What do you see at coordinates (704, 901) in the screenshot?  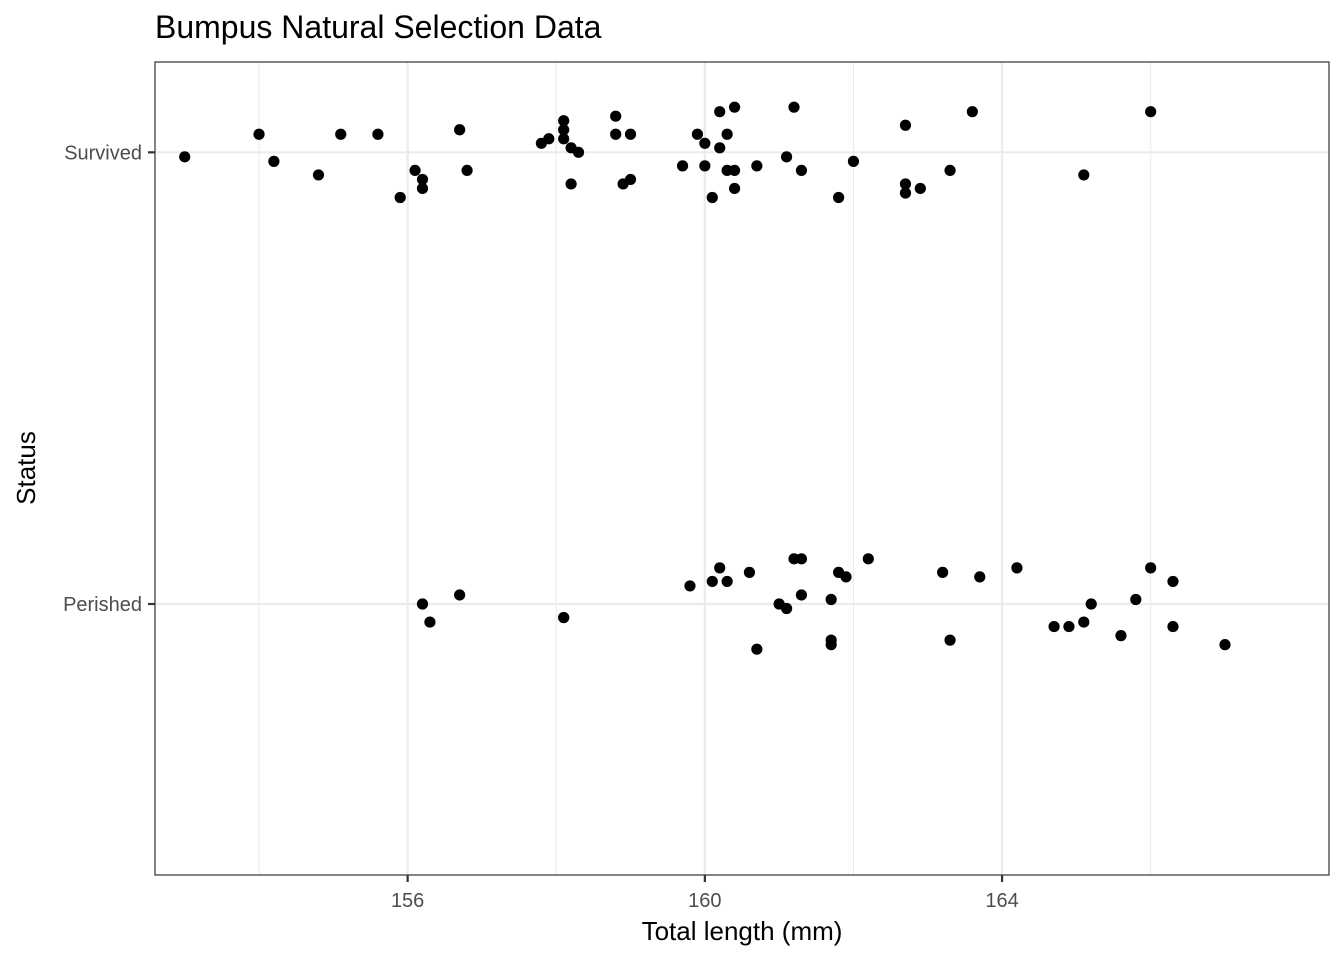 I see `x-tick-label: 160` at bounding box center [704, 901].